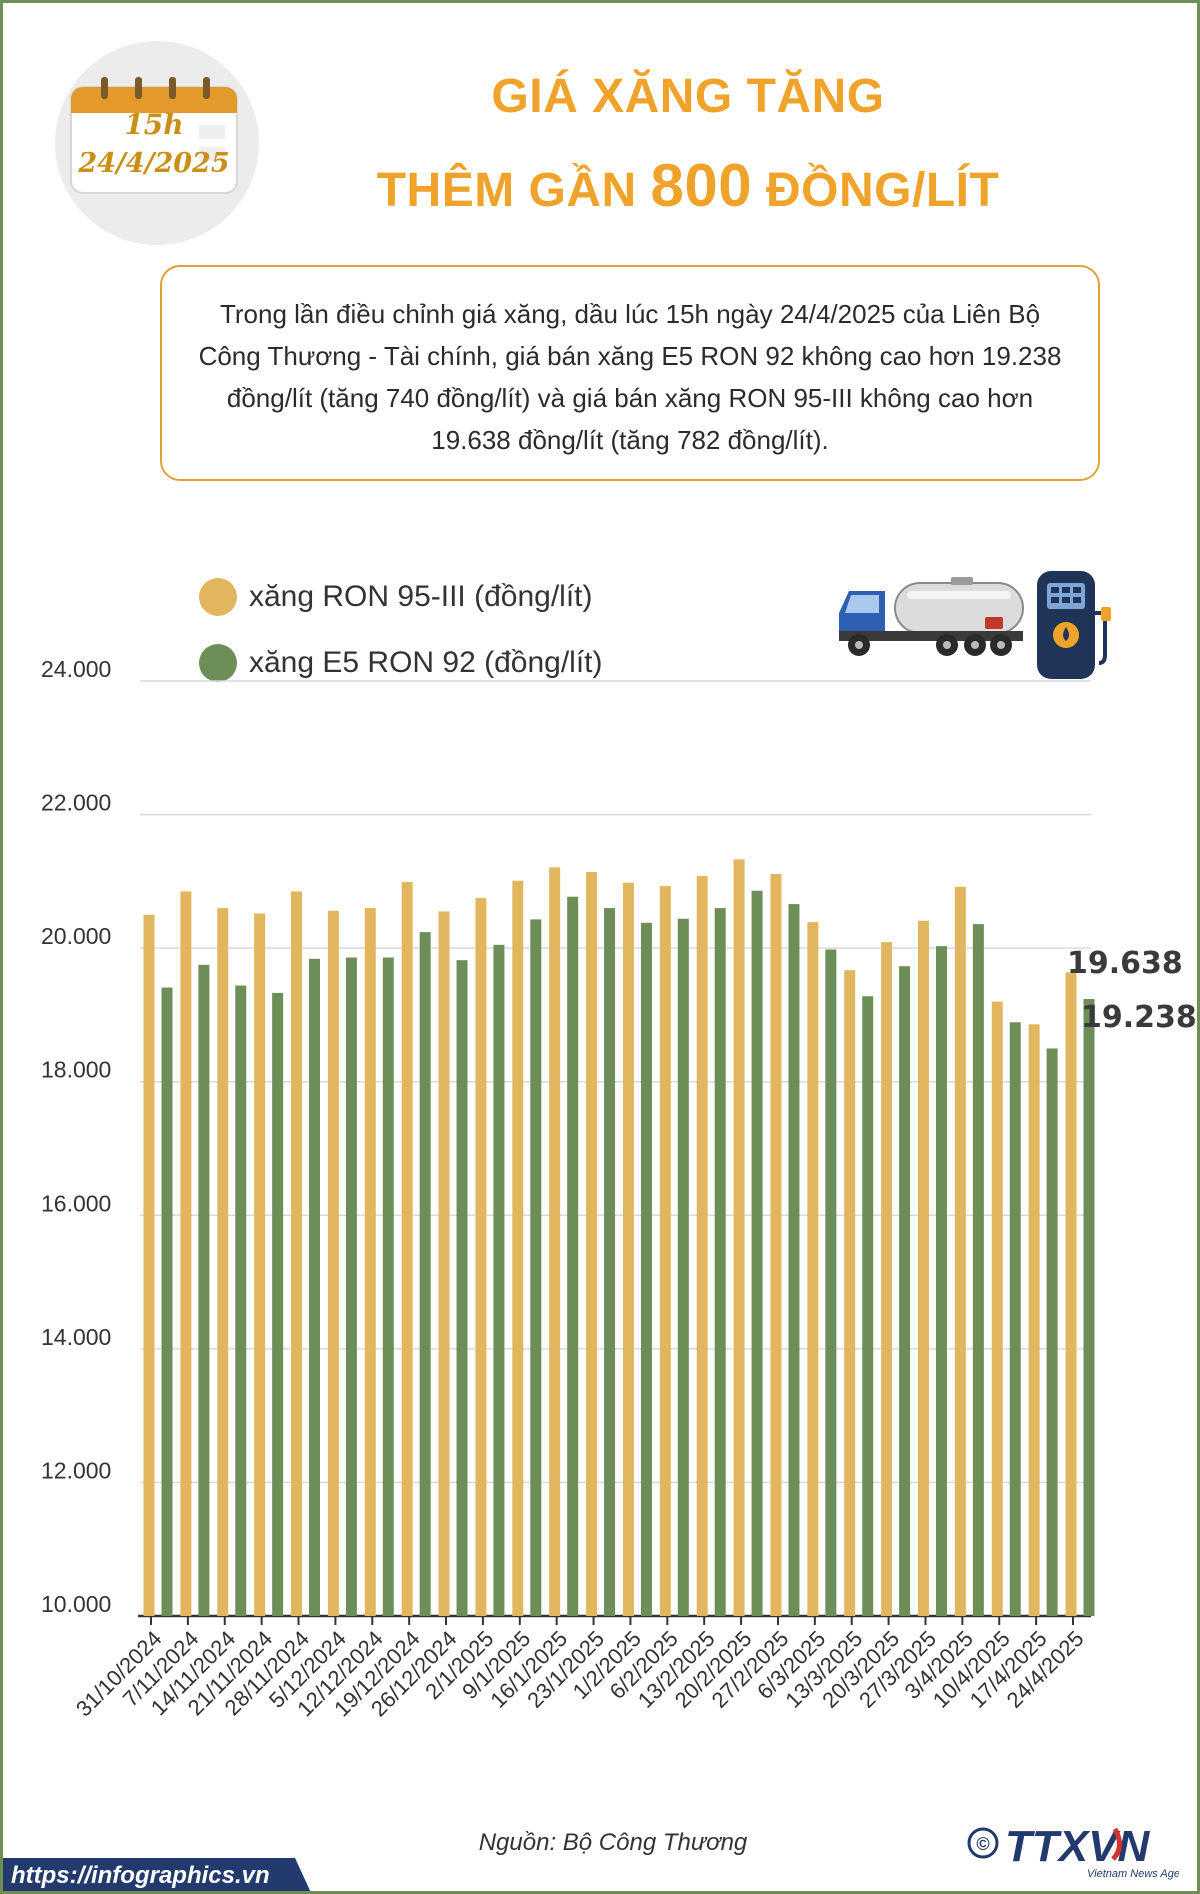 This screenshot has width=1200, height=1894. Describe the element at coordinates (1125, 963) in the screenshot. I see `annotation-ron95-last: 19.638` at that location.